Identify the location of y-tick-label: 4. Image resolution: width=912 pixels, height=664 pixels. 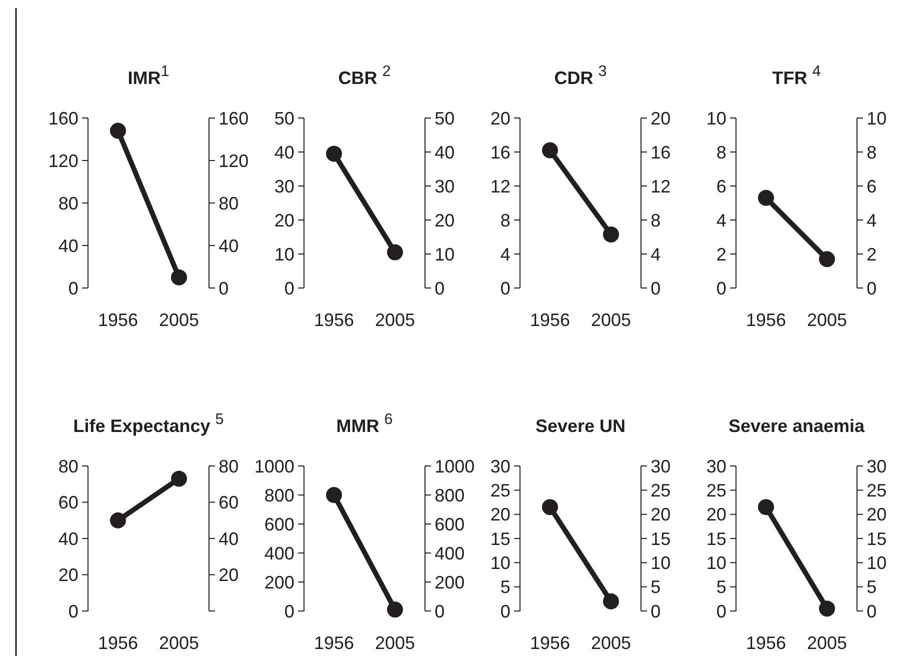
(505, 254).